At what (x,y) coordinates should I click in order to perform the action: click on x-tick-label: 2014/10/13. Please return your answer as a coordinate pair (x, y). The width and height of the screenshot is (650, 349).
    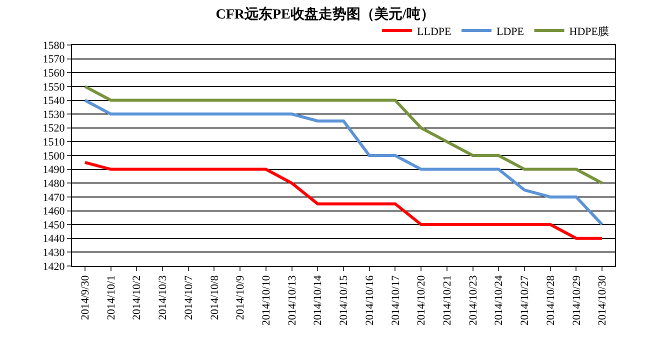
    Looking at the image, I should click on (292, 300).